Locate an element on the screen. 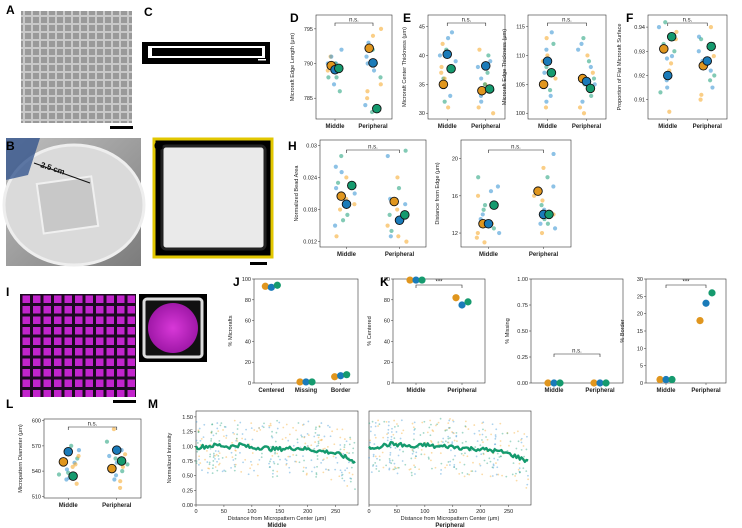 The height and width of the screenshot is (528, 742). y-axis-label: Distance from Edge (μm) is located at coordinates (438, 193).